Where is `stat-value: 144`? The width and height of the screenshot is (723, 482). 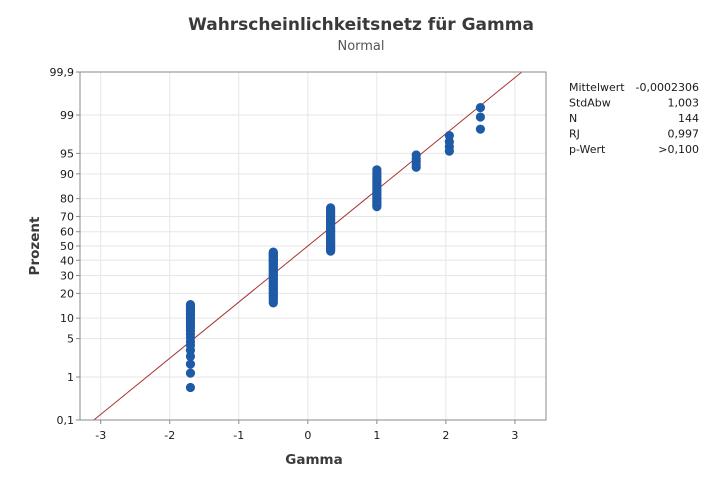 stat-value: 144 is located at coordinates (688, 118).